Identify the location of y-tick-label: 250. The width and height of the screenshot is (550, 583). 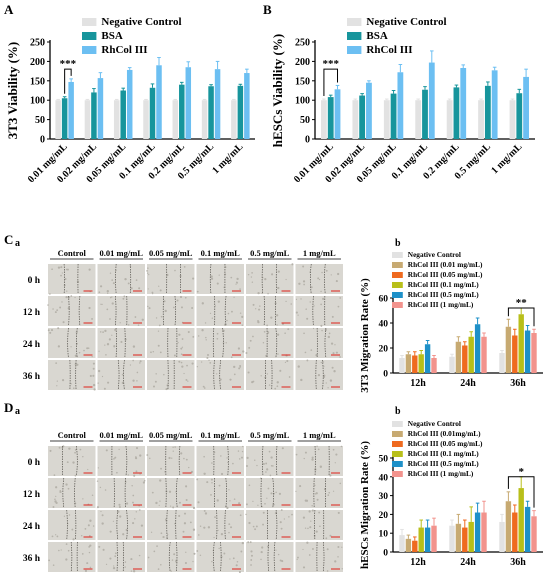
(302, 43).